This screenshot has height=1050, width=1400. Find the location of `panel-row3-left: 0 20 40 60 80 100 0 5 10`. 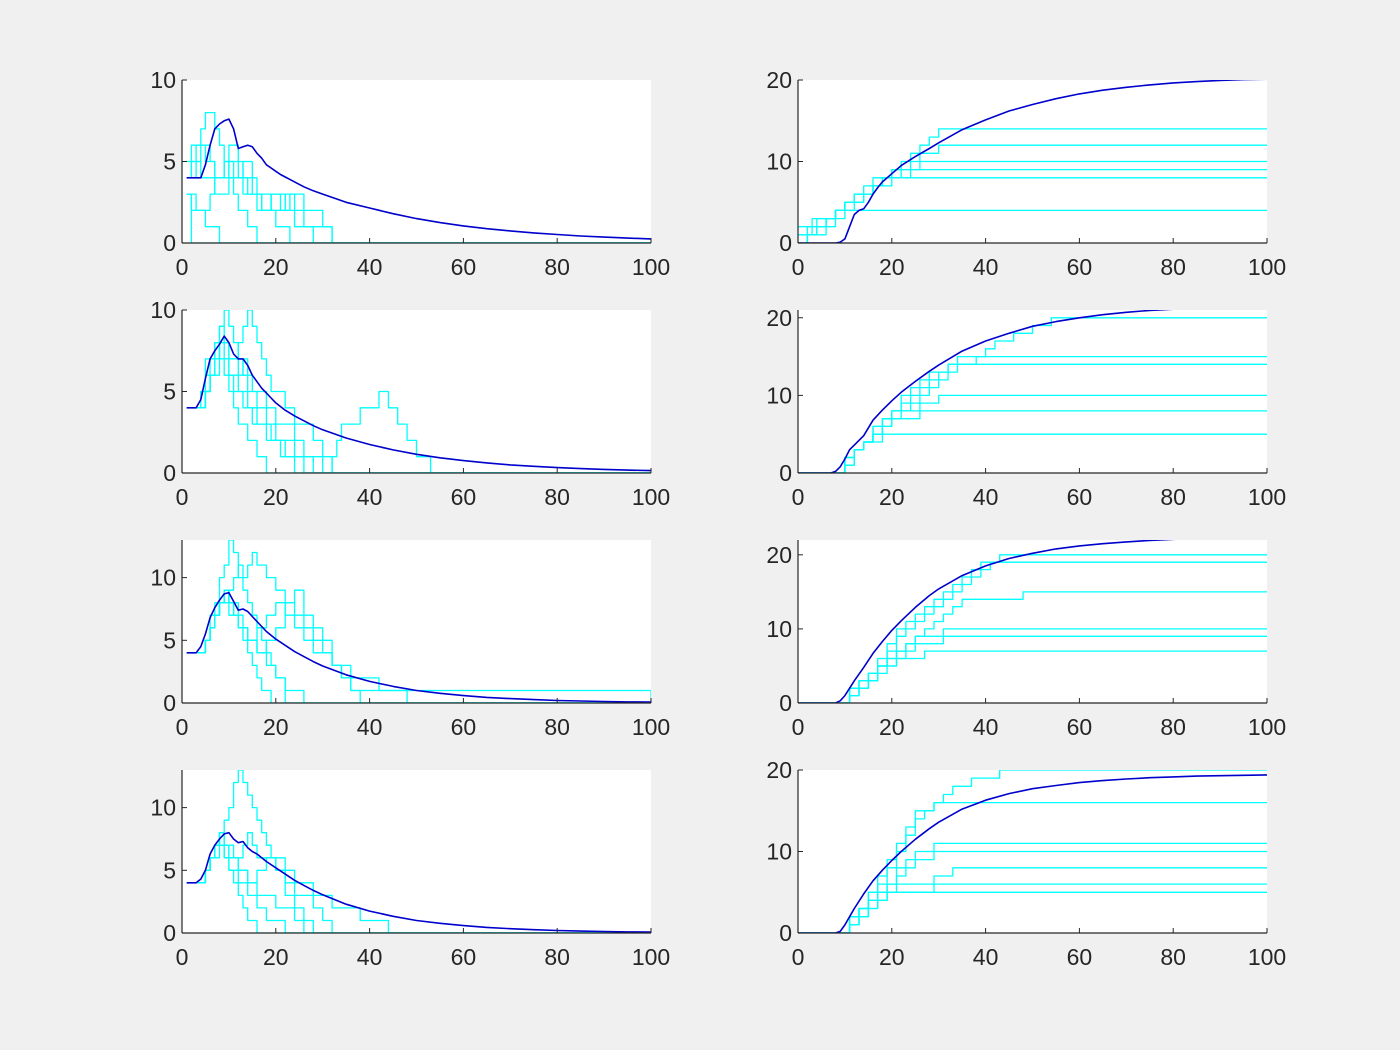

panel-row3-left: 0 20 40 60 80 100 0 5 10 is located at coordinates (410, 640).